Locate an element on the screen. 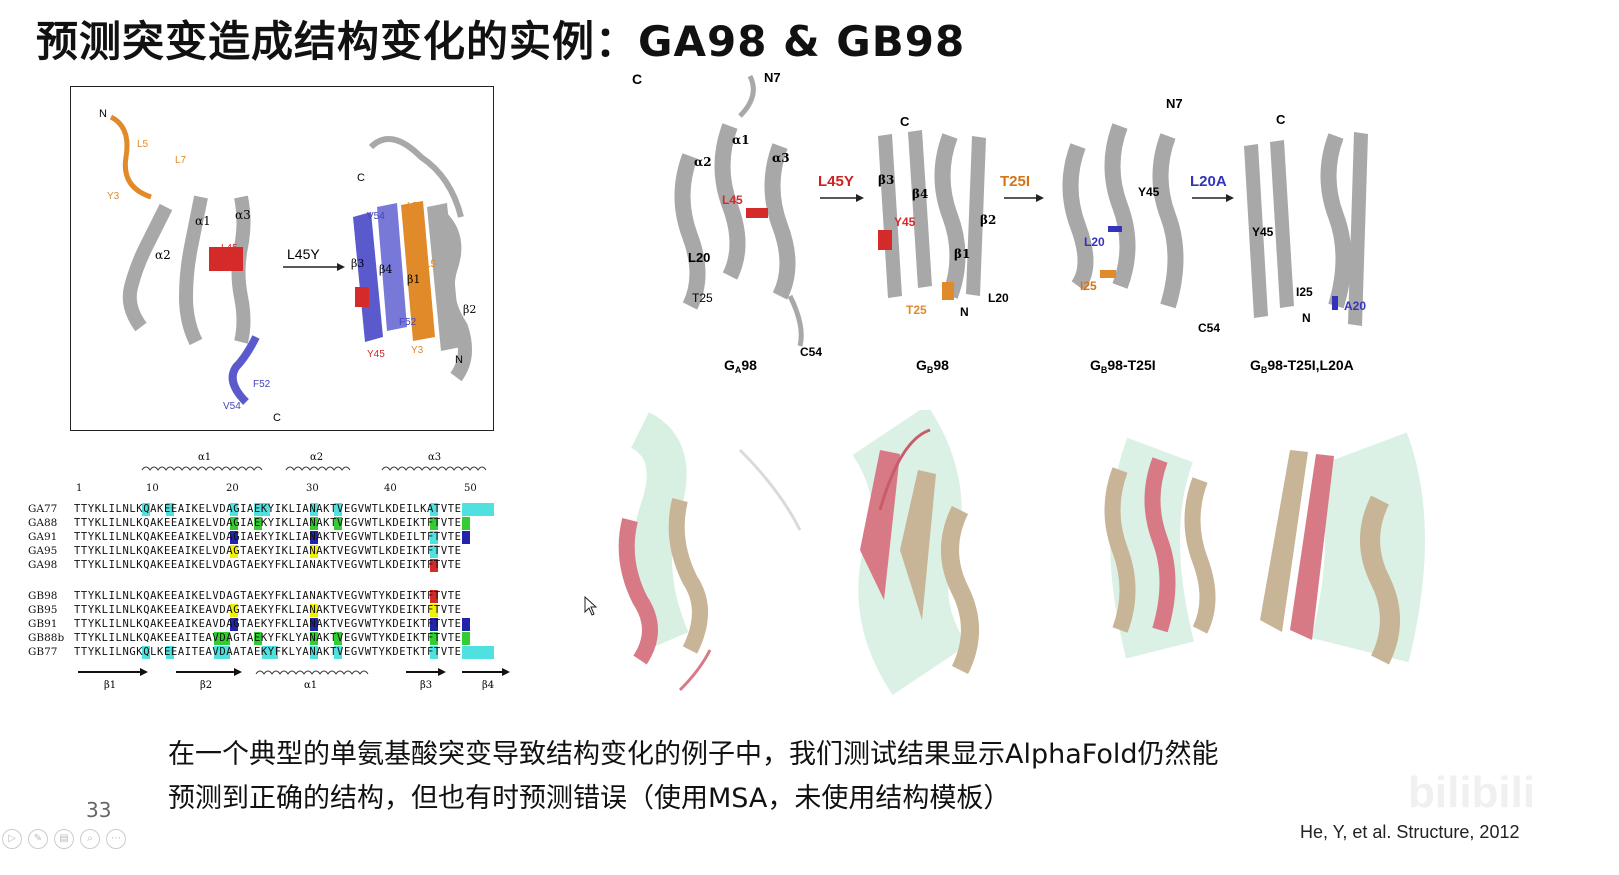 The height and width of the screenshot is (875, 1619). gb98-strand-b4 is located at coordinates (920, 209).